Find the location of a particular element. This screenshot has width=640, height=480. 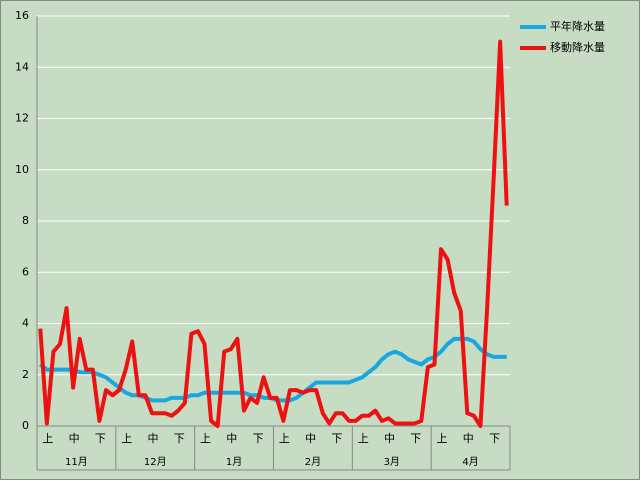

y-tick-label: 8 is located at coordinates (25, 220).